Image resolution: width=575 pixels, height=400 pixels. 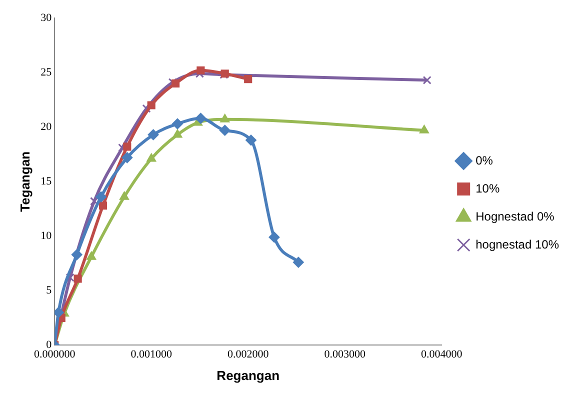 What do you see at coordinates (46, 72) in the screenshot?
I see `y-tick-label: 25` at bounding box center [46, 72].